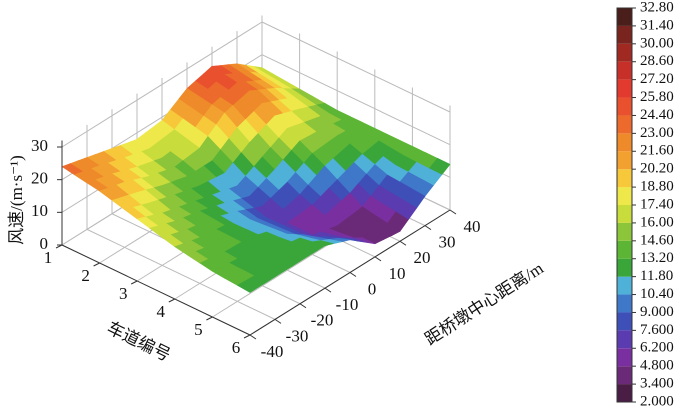 Image resolution: width=700 pixels, height=414 pixels. Describe the element at coordinates (657, 115) in the screenshot. I see `colorbar-label: 24.40` at that location.